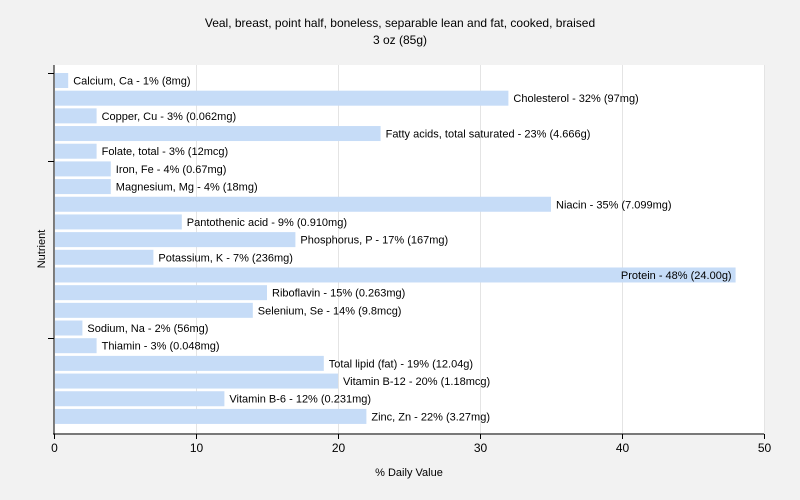 The width and height of the screenshot is (800, 500). What do you see at coordinates (51, 206) in the screenshot?
I see `y-ticks-group` at bounding box center [51, 206].